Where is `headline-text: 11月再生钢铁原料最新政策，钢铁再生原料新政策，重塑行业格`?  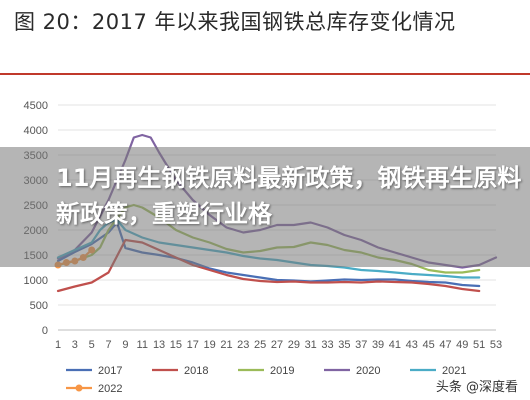
headline-text: 11月再生钢铁原料最新政策，钢铁再生原料新政策，重塑行业格 is located at coordinates (289, 196).